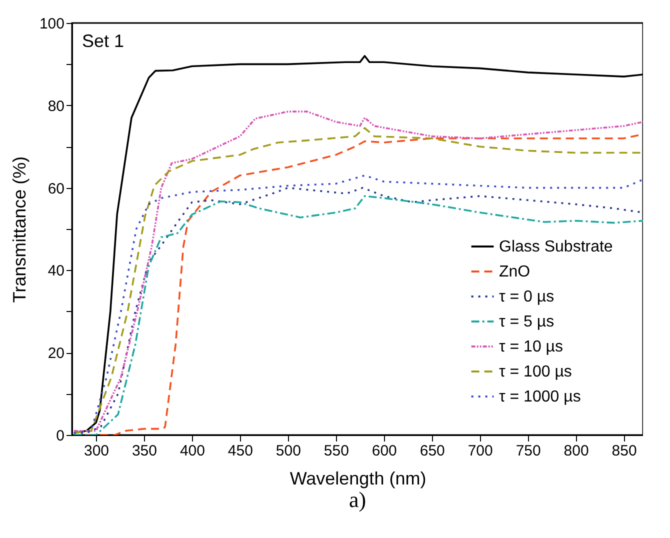  What do you see at coordinates (60, 436) in the screenshot?
I see `y-tick-label: 0` at bounding box center [60, 436].